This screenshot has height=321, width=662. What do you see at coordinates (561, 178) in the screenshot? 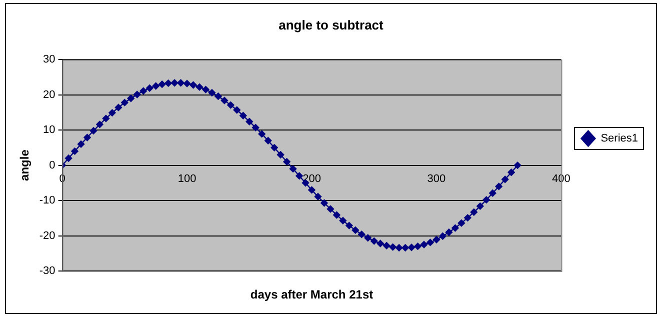
I see `x-tick-label: 400` at bounding box center [561, 178].